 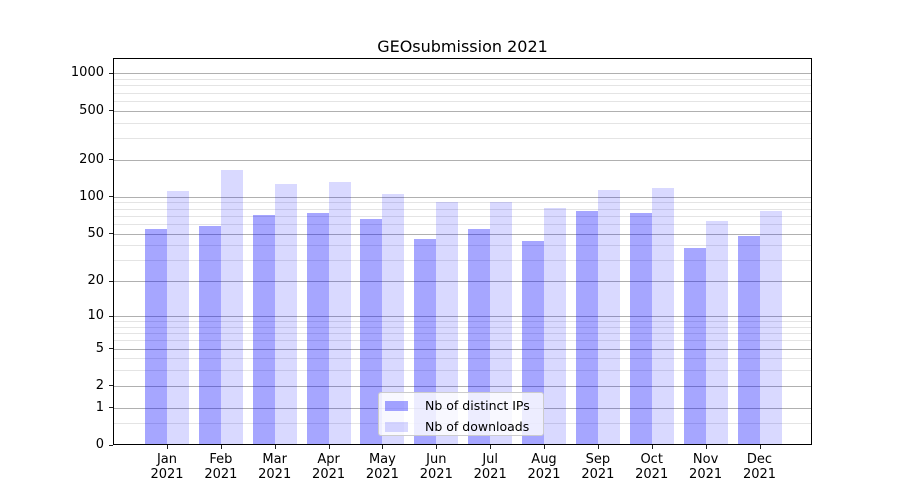 What do you see at coordinates (477, 426) in the screenshot?
I see `legend-label-downloads: Nb of downloads` at bounding box center [477, 426].